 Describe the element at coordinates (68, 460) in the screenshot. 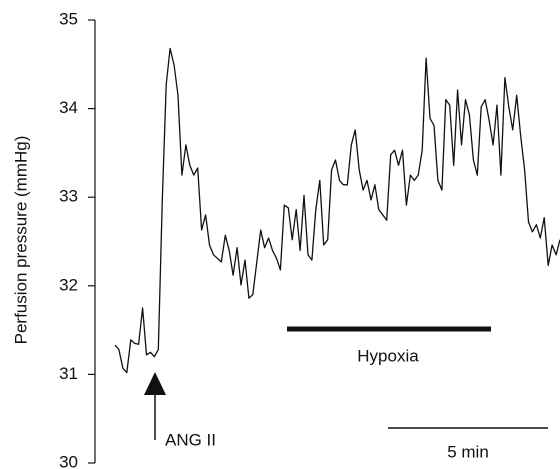

I see `y-tick-label: 30` at that location.